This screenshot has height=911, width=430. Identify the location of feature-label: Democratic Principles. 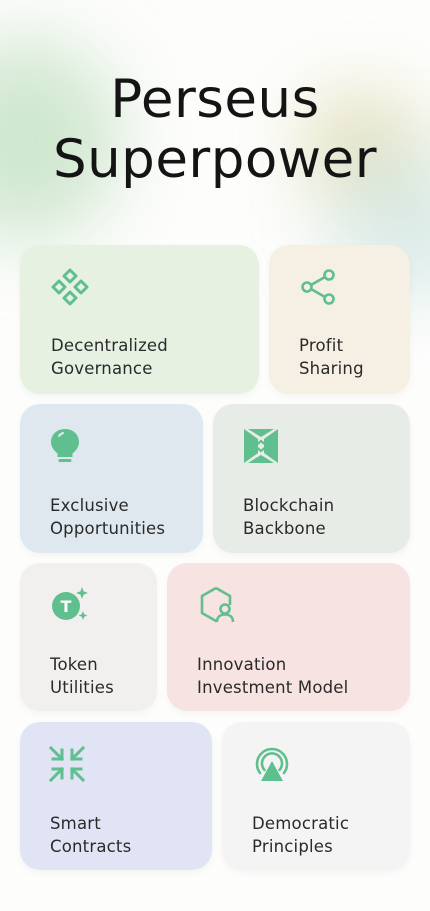
(301, 835).